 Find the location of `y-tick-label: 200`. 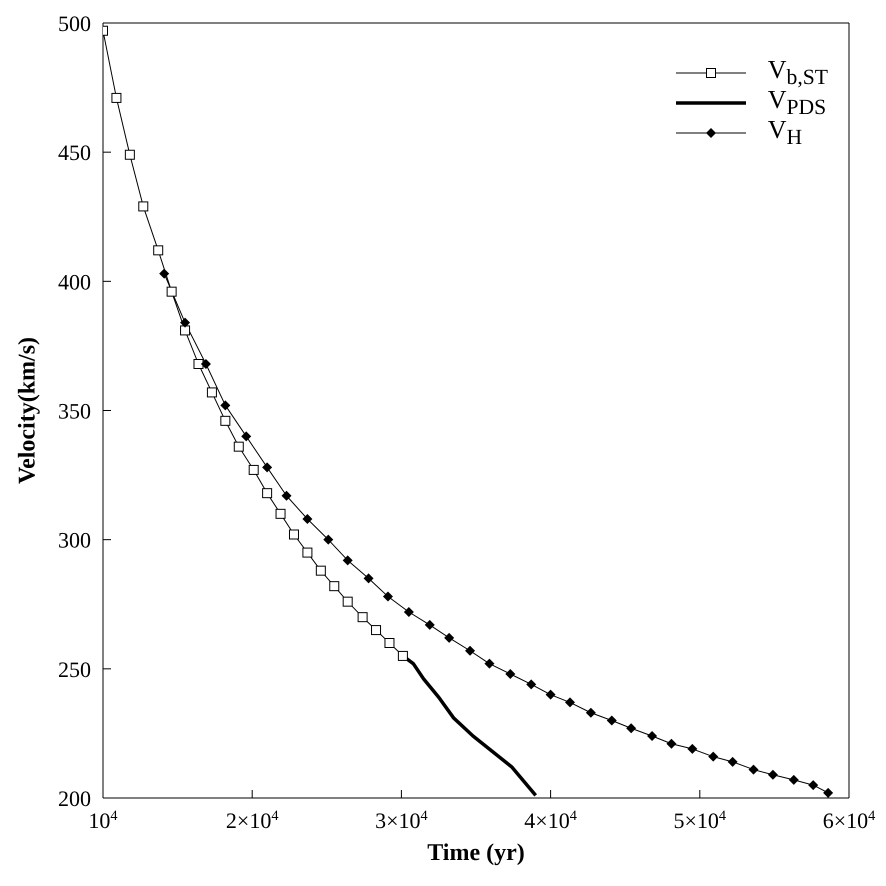

y-tick-label: 200 is located at coordinates (74, 798).